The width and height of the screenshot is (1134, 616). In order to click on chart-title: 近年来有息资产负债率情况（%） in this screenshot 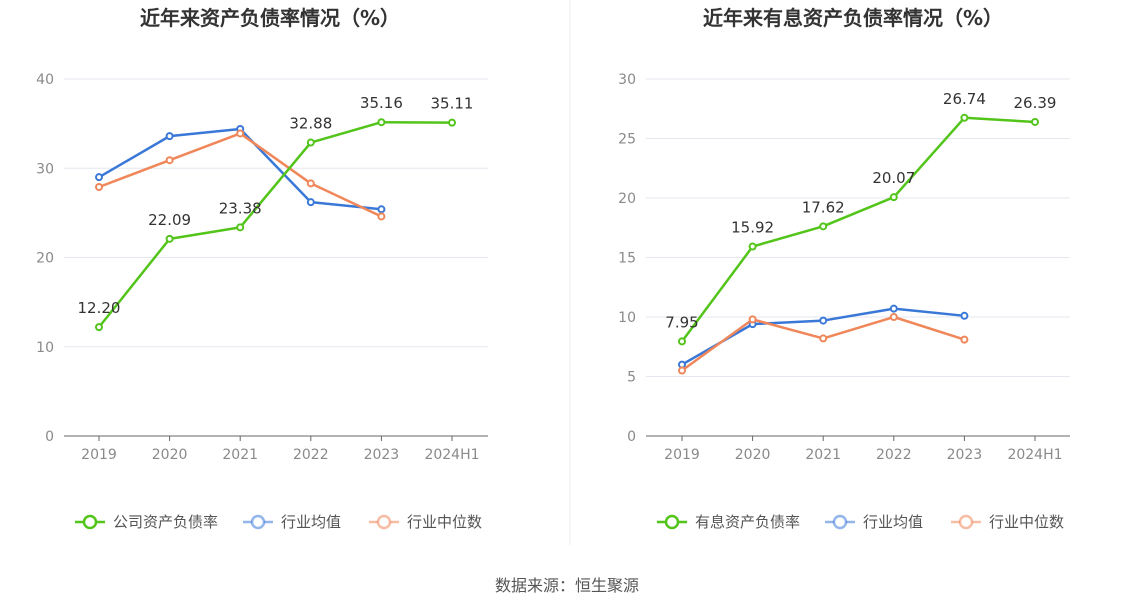, I will do `click(853, 18)`.